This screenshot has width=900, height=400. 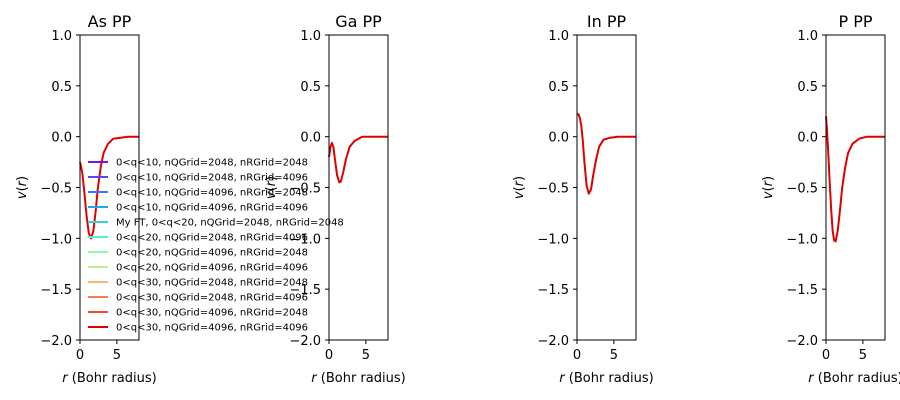 What do you see at coordinates (212, 313) in the screenshot?
I see `legend-label: 0<q<30, nQGrid=4096, nRGrid=2048` at bounding box center [212, 313].